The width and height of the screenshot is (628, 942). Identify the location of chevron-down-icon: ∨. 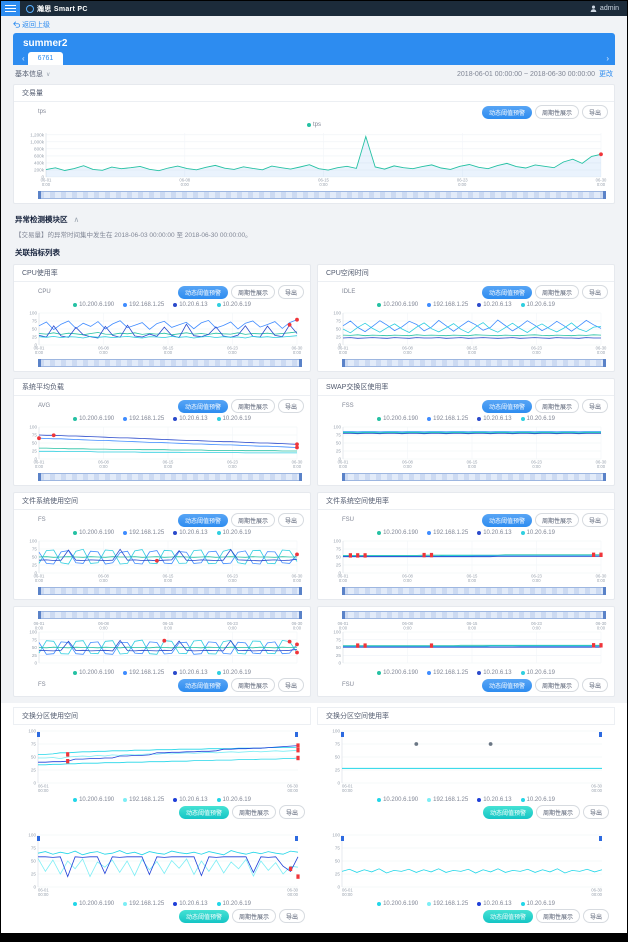
(48, 74).